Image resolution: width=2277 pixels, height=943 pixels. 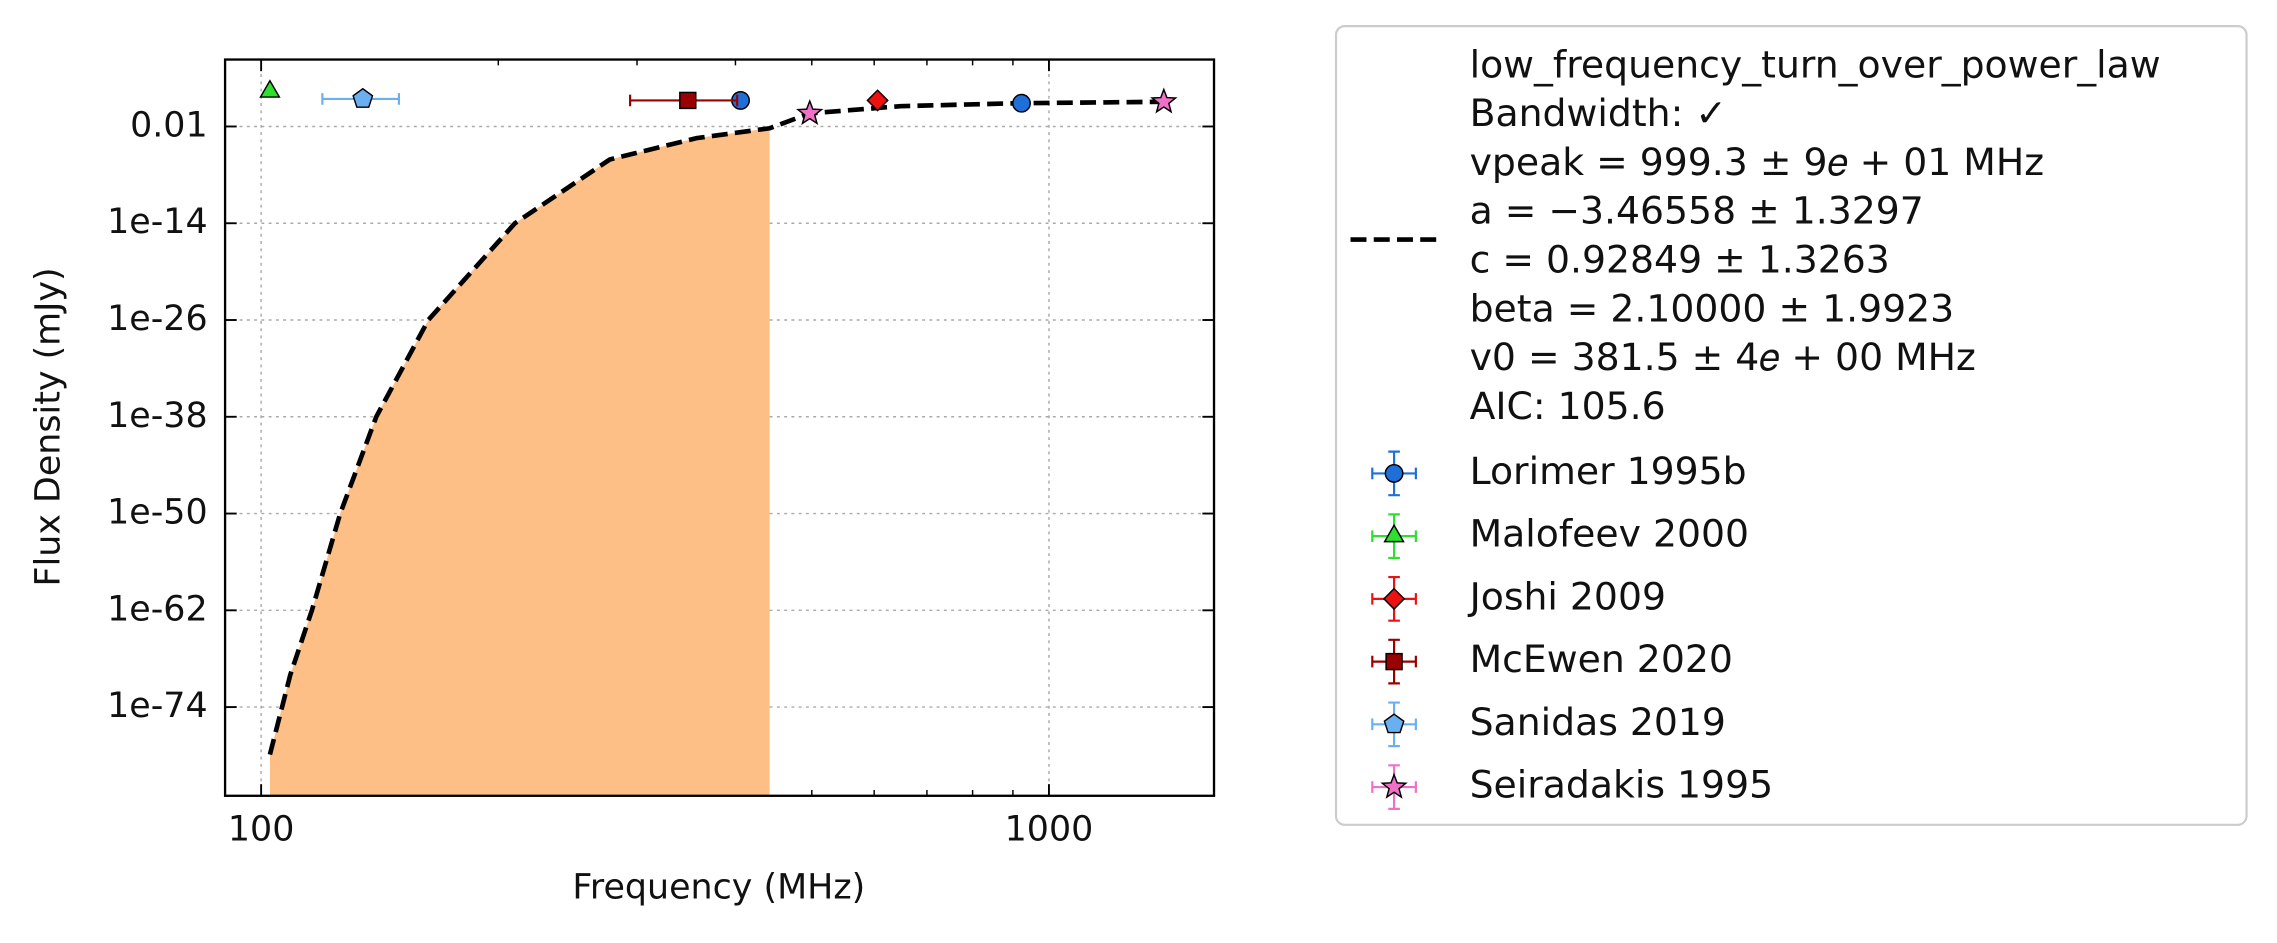 I want to click on y-tick-label: 1e-26, so click(x=157, y=319).